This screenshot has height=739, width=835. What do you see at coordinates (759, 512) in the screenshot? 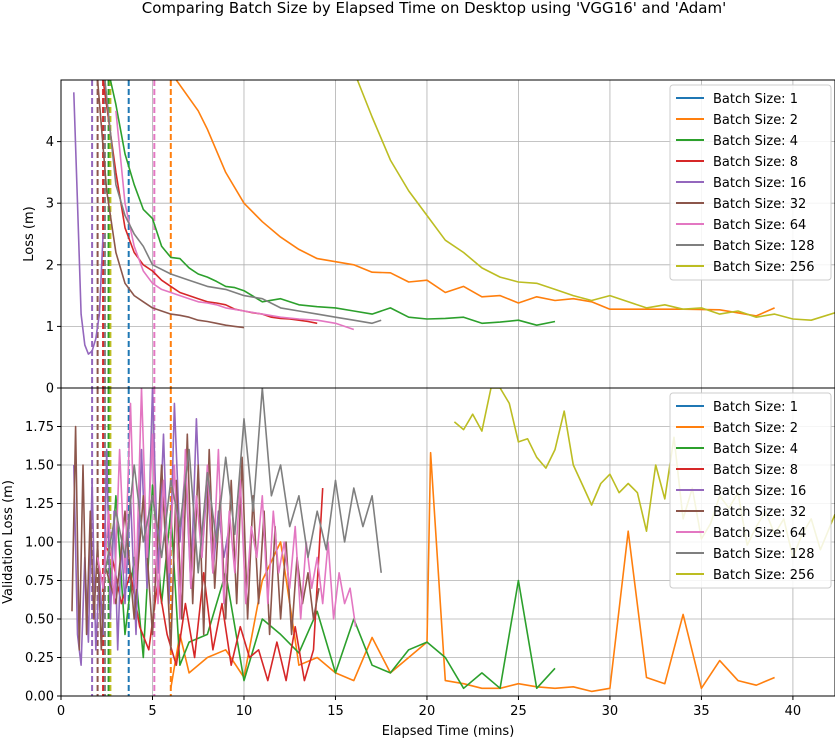
I see `validation-loss-legend-label-batch-size-32: Batch Size: 32` at bounding box center [759, 512].